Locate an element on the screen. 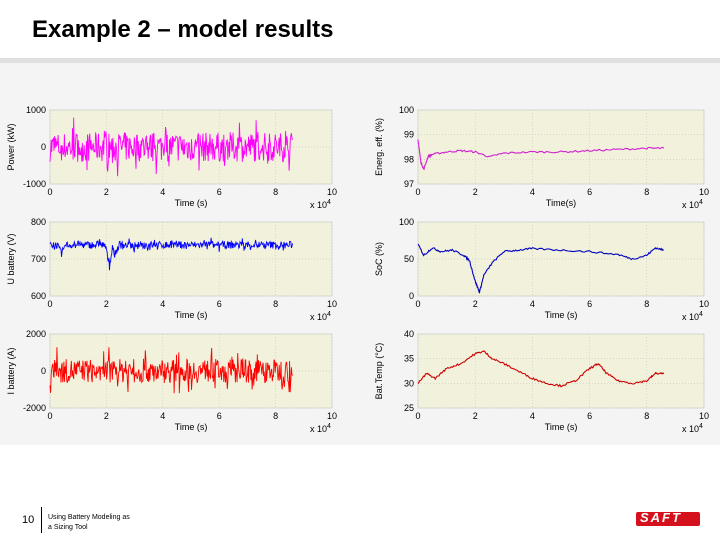 The height and width of the screenshot is (540, 720). y-tick-label: 98 is located at coordinates (409, 159).